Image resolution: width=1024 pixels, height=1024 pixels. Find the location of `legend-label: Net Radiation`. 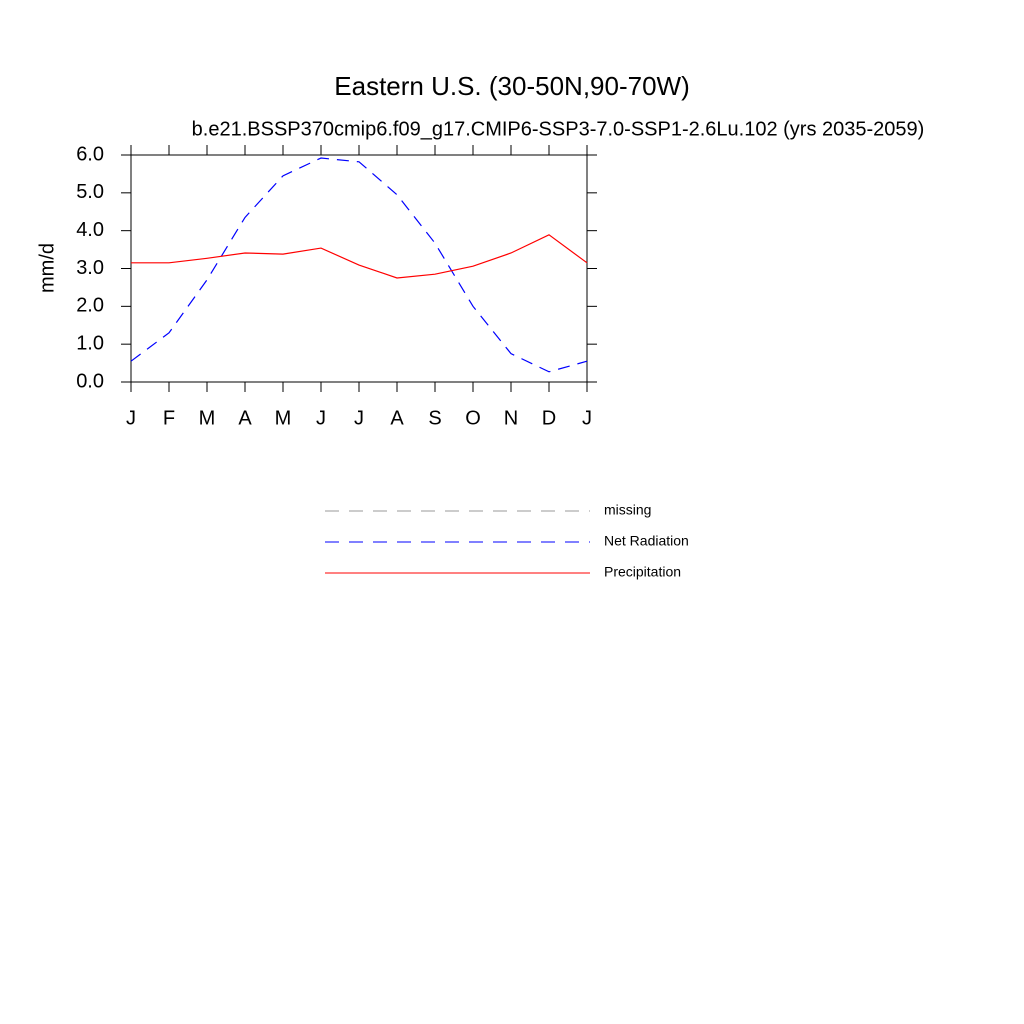

legend-label: Net Radiation is located at coordinates (646, 541).